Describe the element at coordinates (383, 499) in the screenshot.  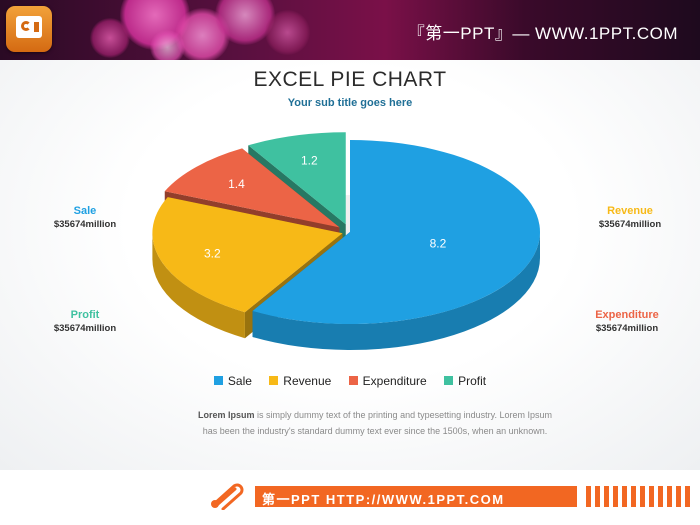
I see `footer-url: 第一PPT HTTP://WWW.1PPT.COM` at that location.